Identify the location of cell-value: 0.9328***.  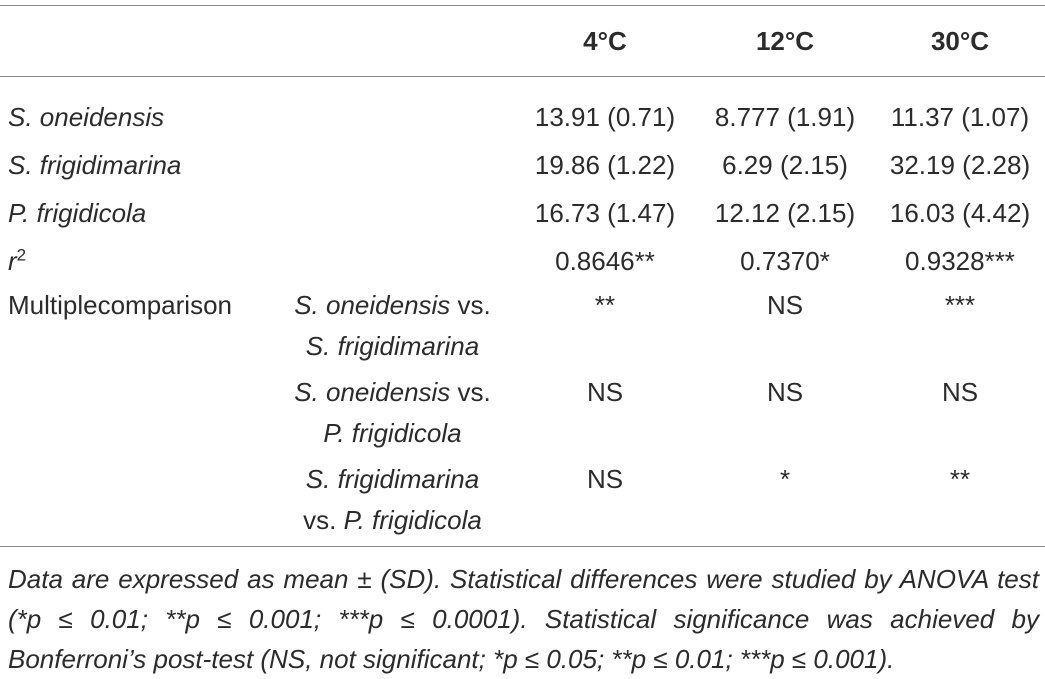
(960, 261).